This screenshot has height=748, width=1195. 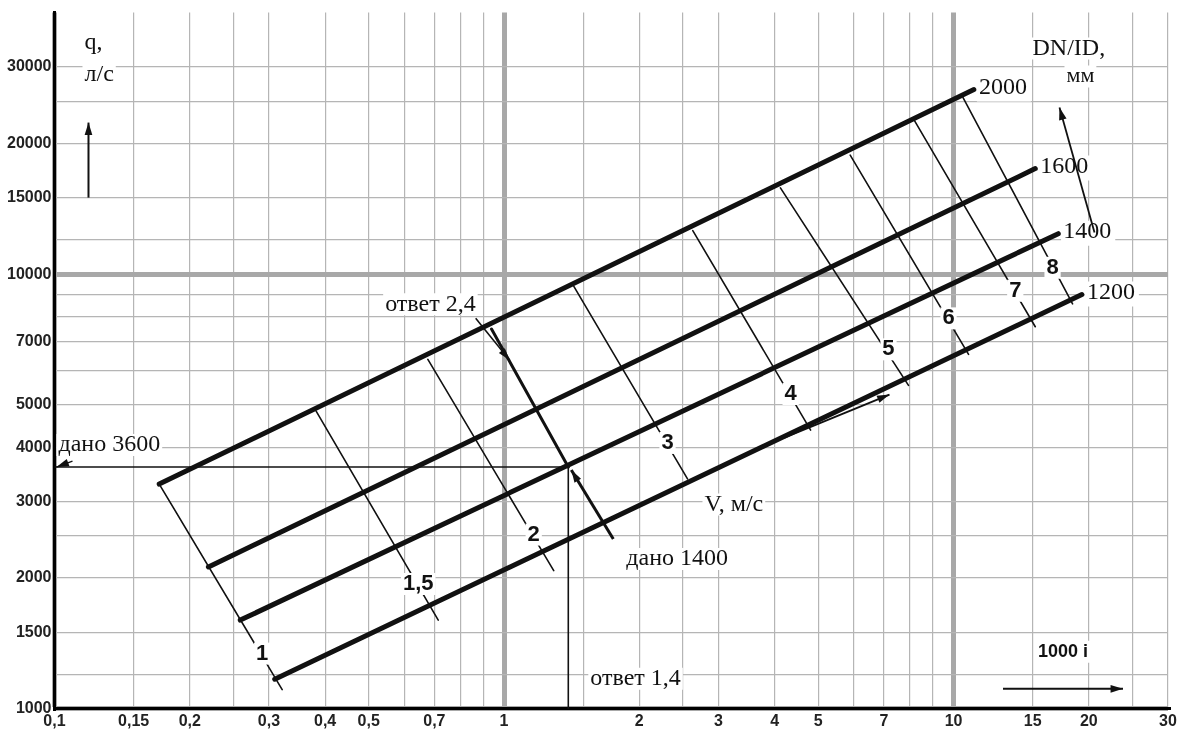 What do you see at coordinates (33, 446) in the screenshot?
I see `y-tick-label: 4000` at bounding box center [33, 446].